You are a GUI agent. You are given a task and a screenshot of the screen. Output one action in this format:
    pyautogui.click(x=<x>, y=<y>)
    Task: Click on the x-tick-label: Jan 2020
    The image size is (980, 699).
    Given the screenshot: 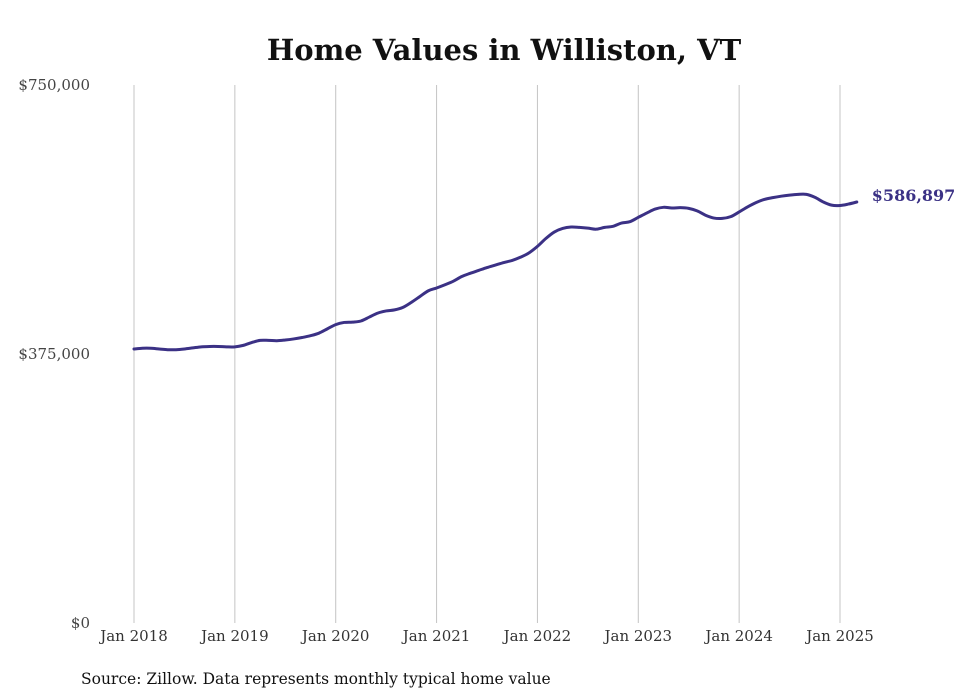 What is the action you would take?
    pyautogui.click(x=335, y=636)
    